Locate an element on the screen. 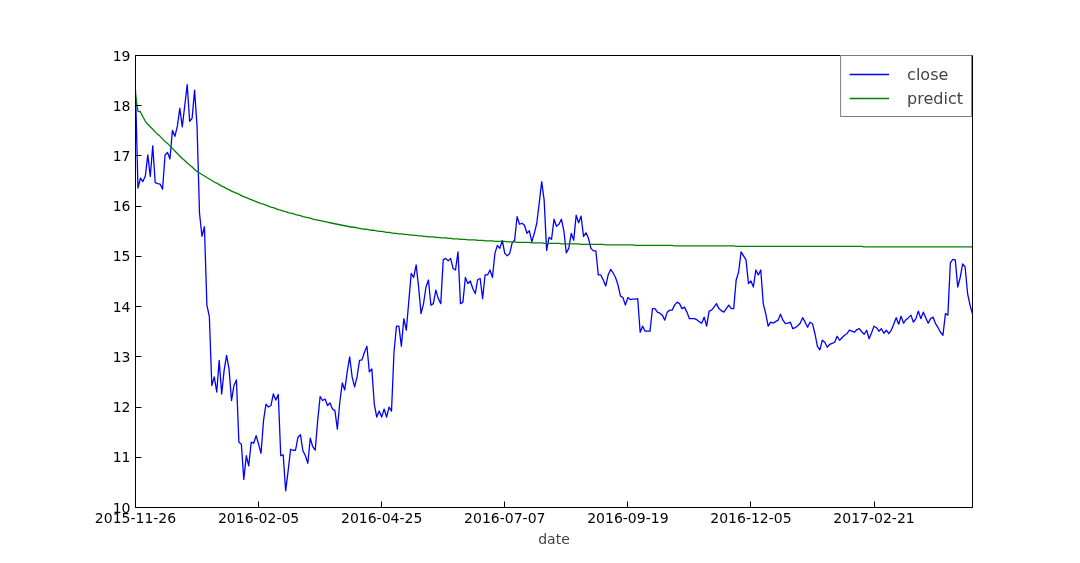  y-tick-label: 19 is located at coordinates (121, 55).